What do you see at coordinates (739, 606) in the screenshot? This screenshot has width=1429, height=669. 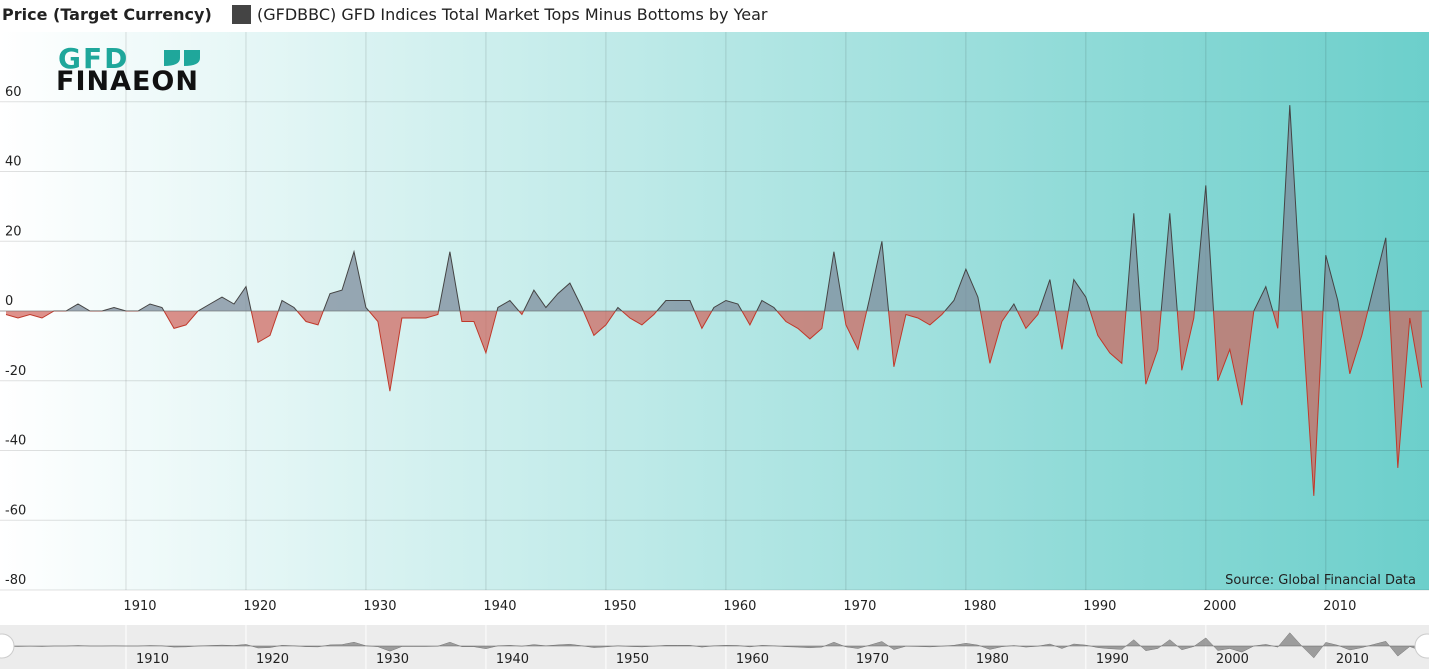 I see `x-tick-label: 1960` at bounding box center [739, 606].